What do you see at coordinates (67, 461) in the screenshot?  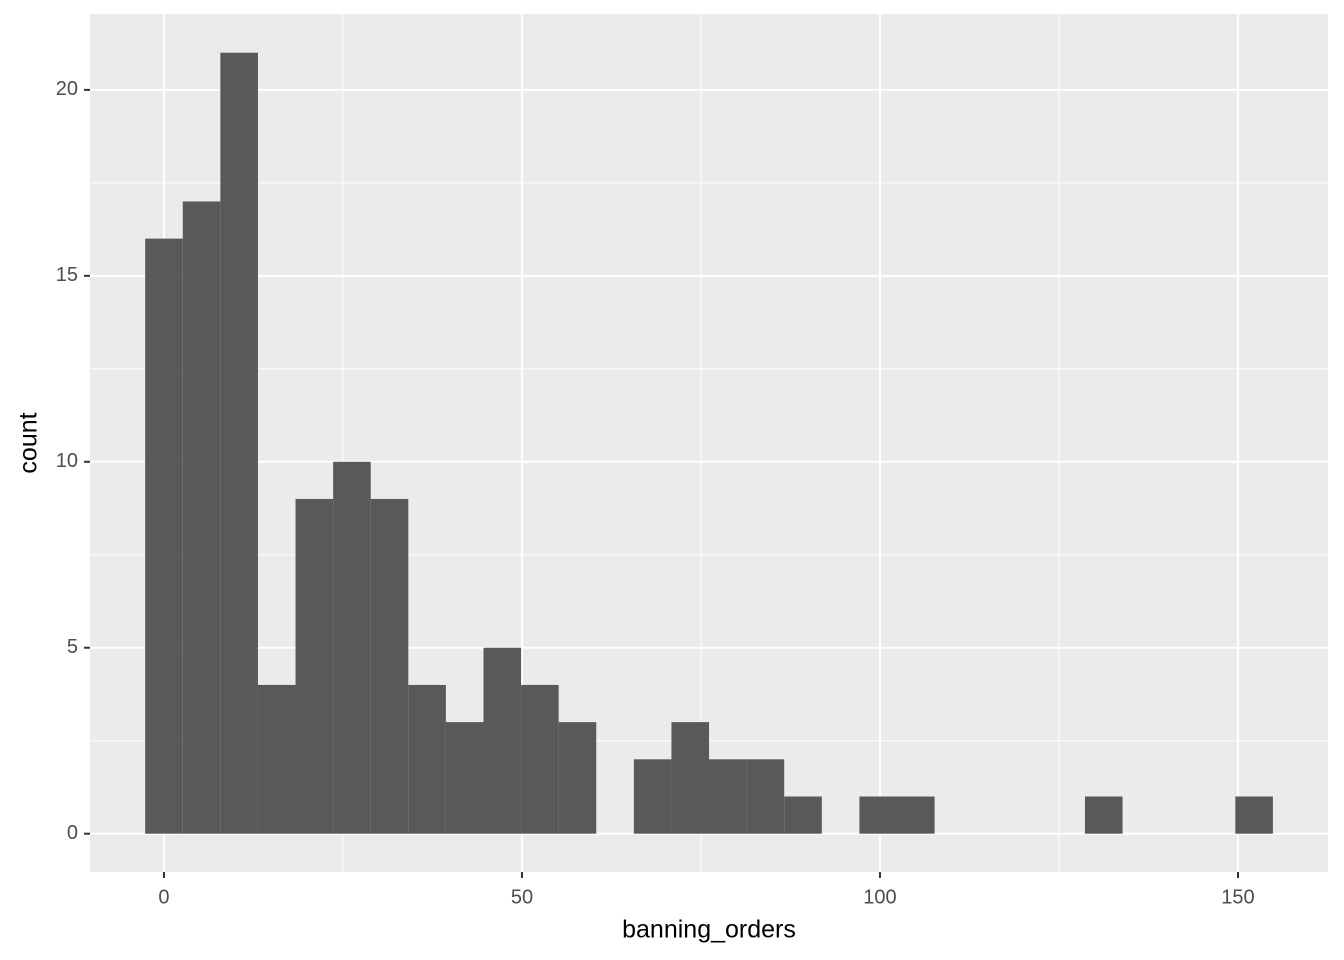 I see `y-tick-label: 10` at bounding box center [67, 461].